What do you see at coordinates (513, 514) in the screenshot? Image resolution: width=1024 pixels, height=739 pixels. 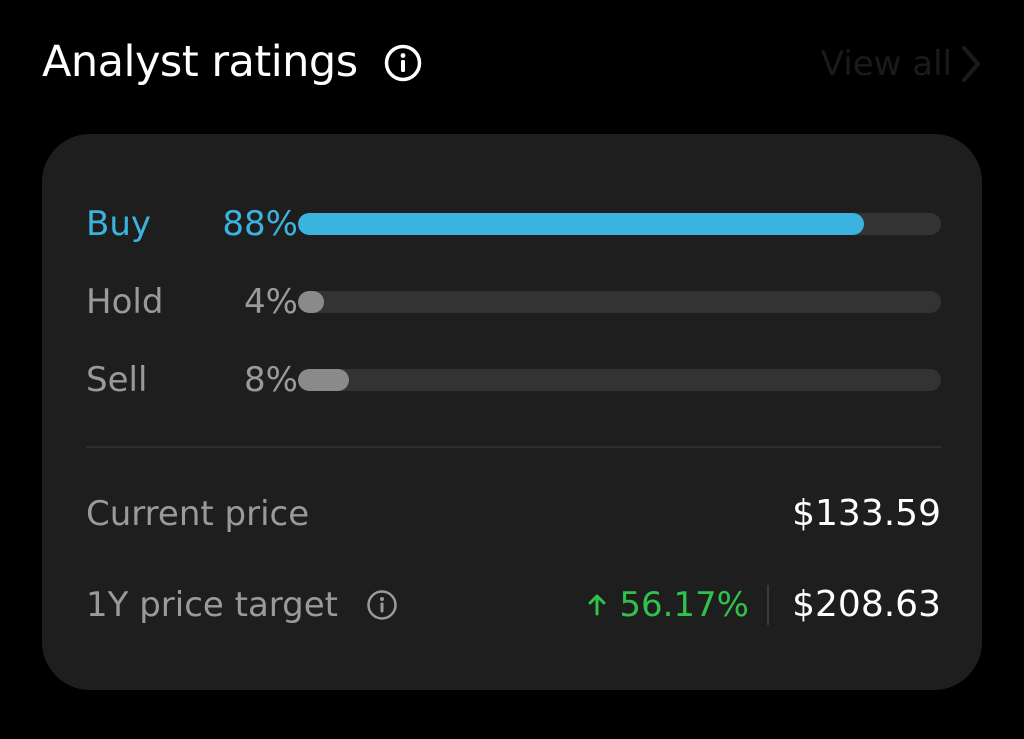 I see `current-price-row: Current price $133.59` at bounding box center [513, 514].